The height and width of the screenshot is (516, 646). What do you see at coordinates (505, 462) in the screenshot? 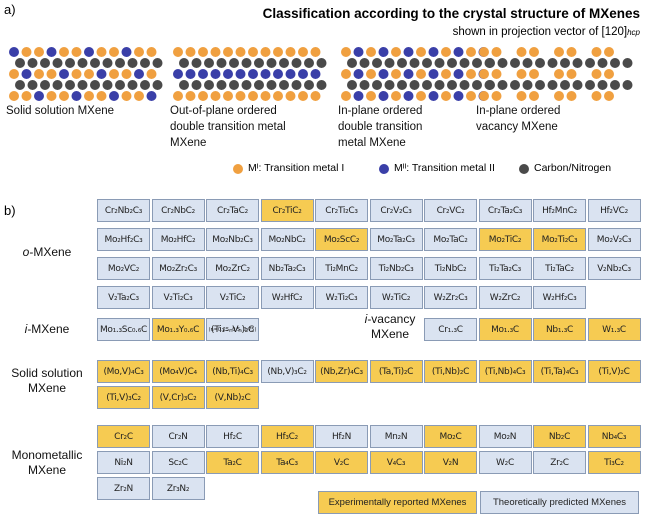
I see `text: W₂C` at bounding box center [505, 462].